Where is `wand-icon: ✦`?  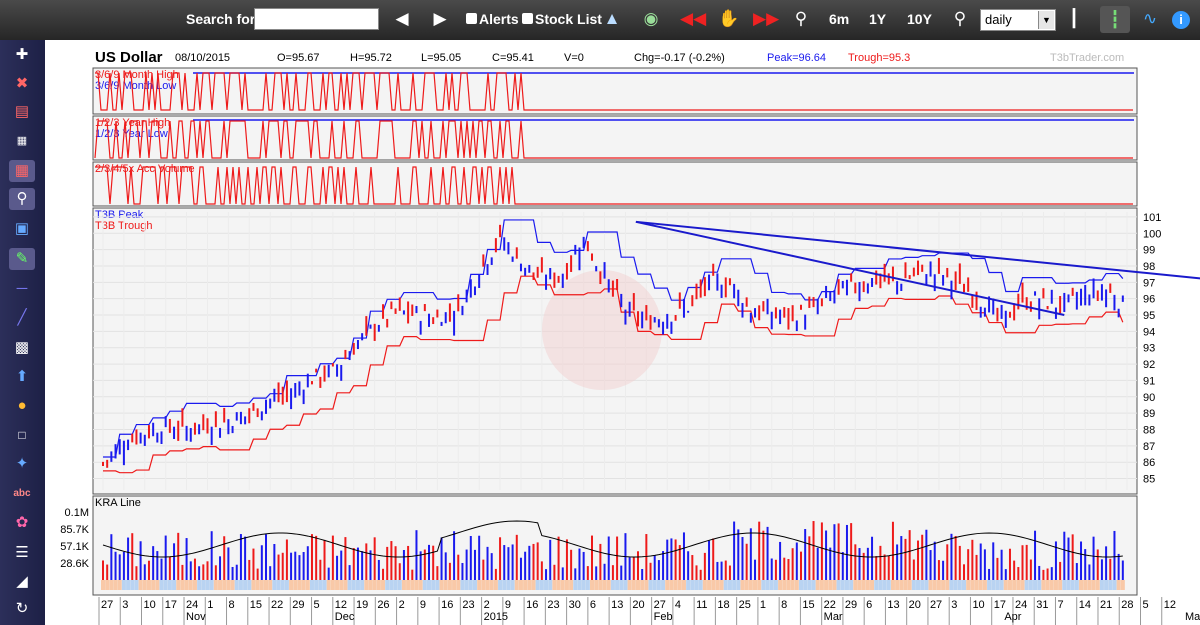
wand-icon: ✦ is located at coordinates (22, 463).